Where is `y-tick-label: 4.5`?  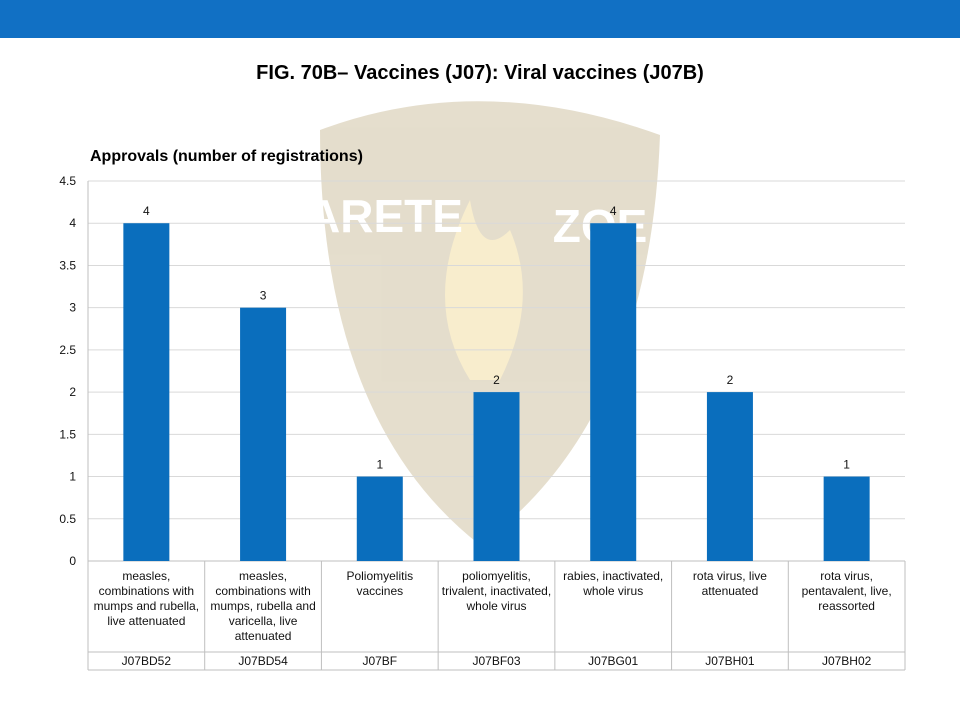
y-tick-label: 4.5 is located at coordinates (67, 181).